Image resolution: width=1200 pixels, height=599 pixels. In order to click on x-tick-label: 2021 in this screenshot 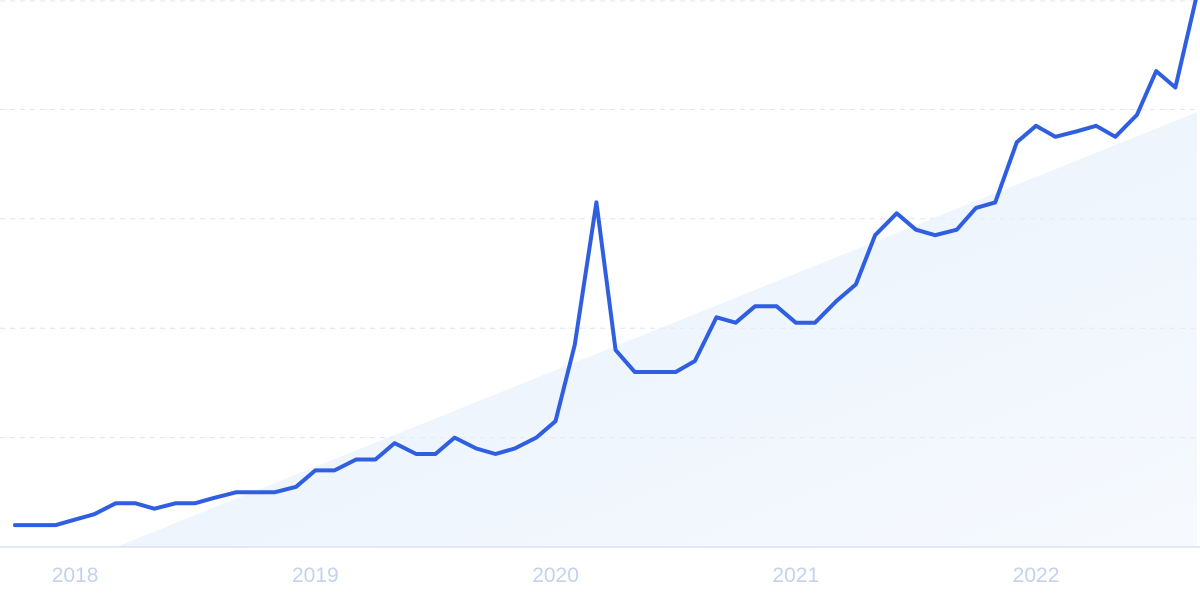, I will do `click(795, 575)`.